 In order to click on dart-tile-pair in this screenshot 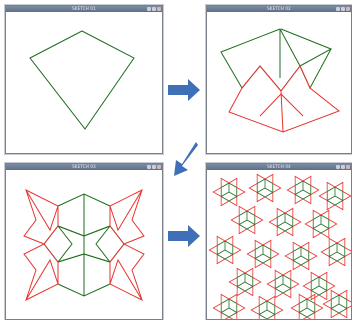, I will do `click(284, 99)`.